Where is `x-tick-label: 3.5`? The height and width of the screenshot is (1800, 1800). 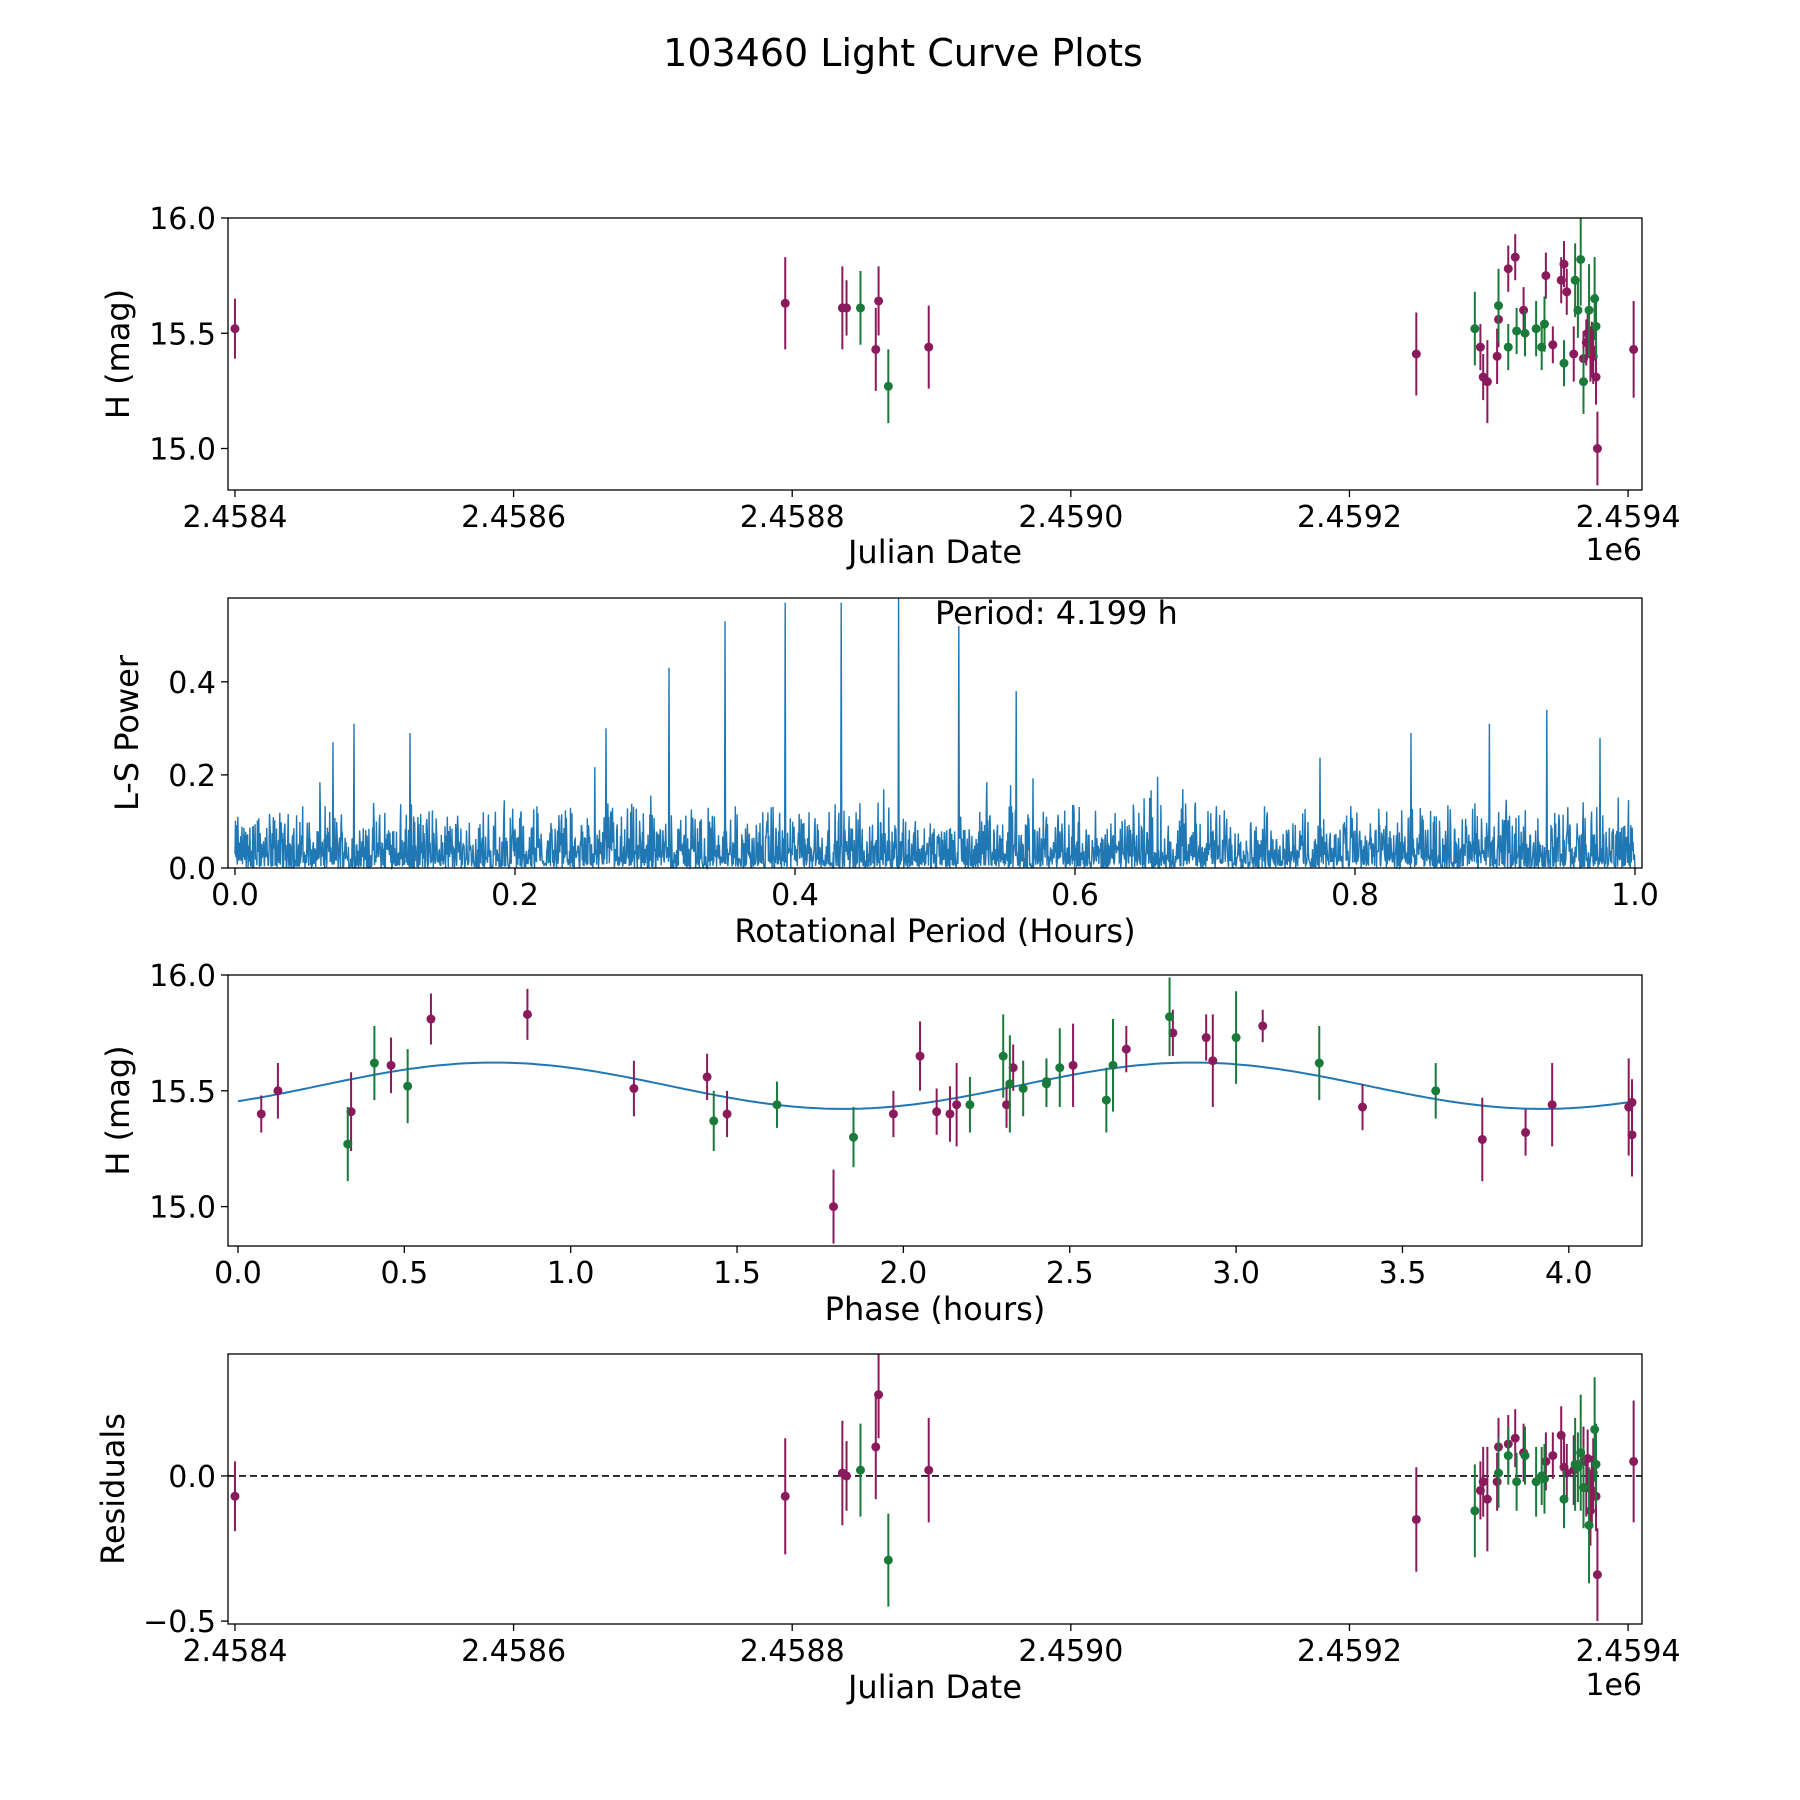
x-tick-label: 3.5 is located at coordinates (1403, 1273).